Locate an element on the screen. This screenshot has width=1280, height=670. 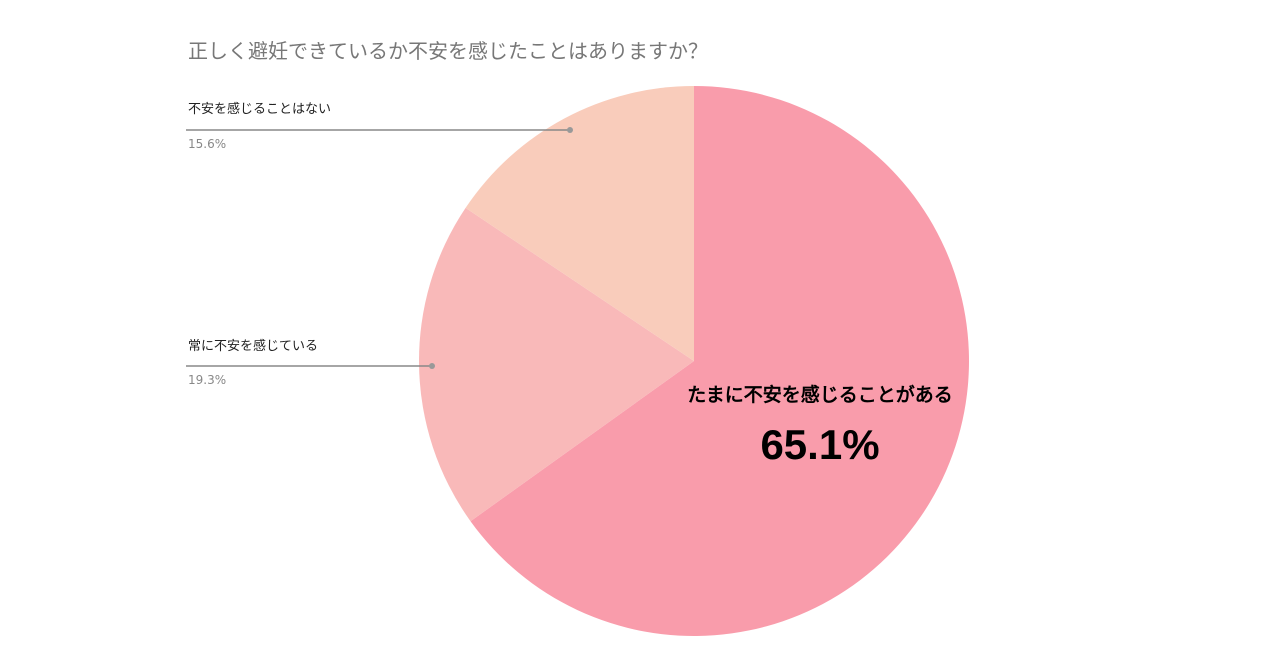
slice-label: 常に不安を感じている is located at coordinates (253, 346).